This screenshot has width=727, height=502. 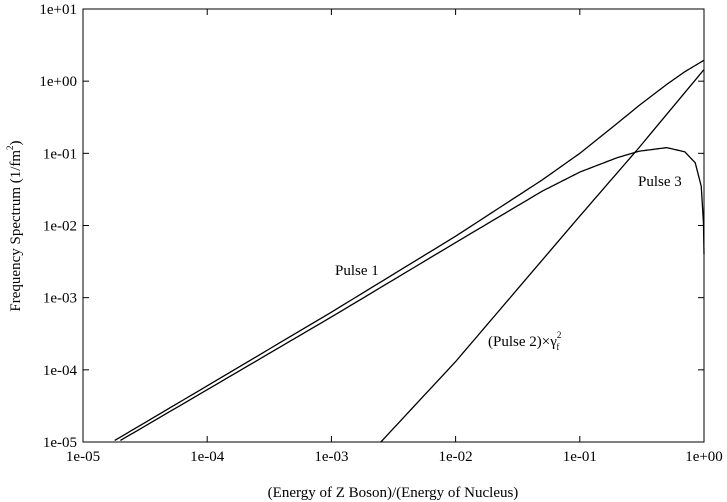 What do you see at coordinates (660, 182) in the screenshot?
I see `annotation-pulse-3: Pulse 3` at bounding box center [660, 182].